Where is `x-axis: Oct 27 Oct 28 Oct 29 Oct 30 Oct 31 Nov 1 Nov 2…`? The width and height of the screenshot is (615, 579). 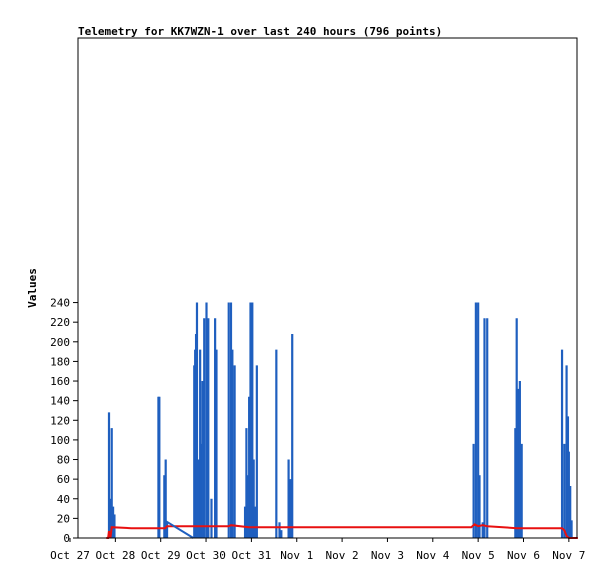
x-axis: Oct 27 Oct 28 Oct 29 Oct 30 Oct 31 Nov 1 Nov 2… is located at coordinates (317, 550).